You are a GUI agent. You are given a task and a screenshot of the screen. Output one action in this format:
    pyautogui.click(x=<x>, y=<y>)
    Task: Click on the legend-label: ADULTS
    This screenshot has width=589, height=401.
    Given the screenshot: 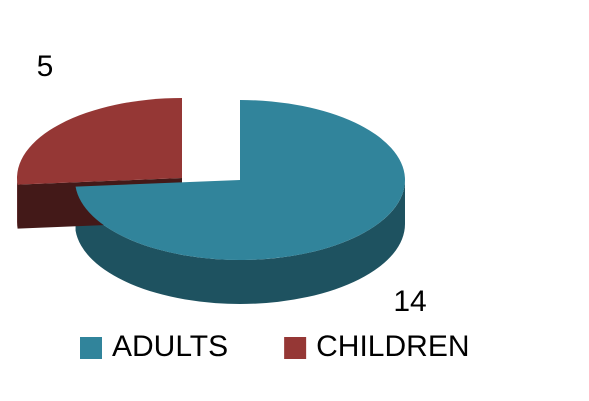 What is the action you would take?
    pyautogui.click(x=170, y=346)
    